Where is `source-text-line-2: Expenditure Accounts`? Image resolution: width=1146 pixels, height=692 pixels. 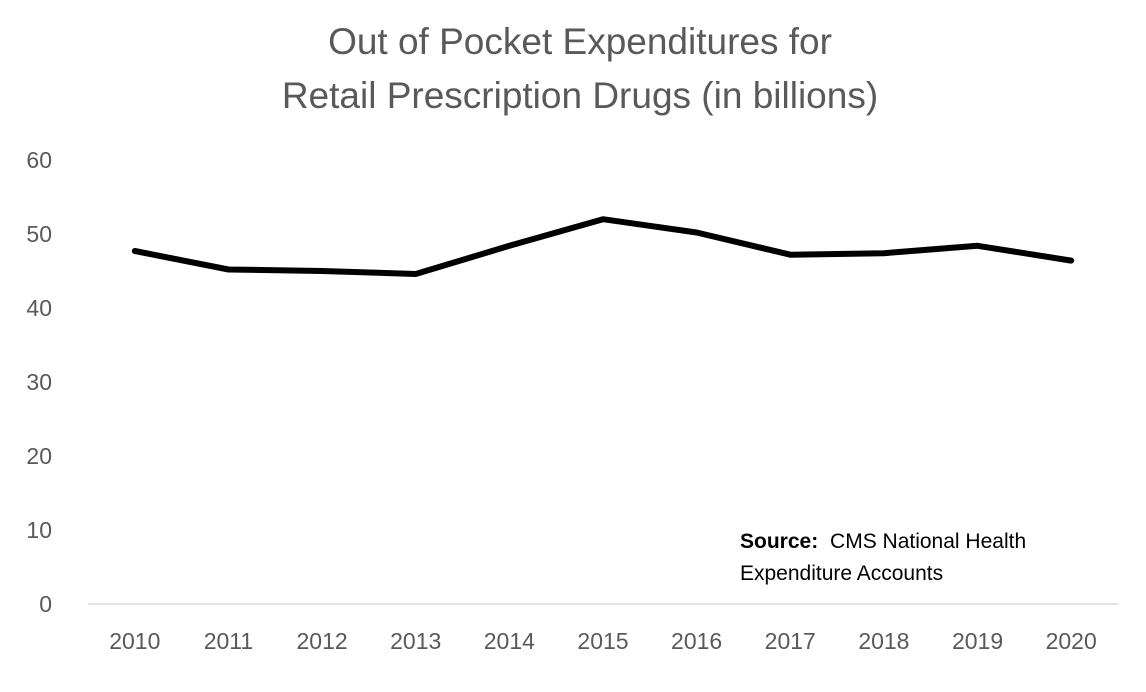 source-text-line-2: Expenditure Accounts is located at coordinates (841, 573).